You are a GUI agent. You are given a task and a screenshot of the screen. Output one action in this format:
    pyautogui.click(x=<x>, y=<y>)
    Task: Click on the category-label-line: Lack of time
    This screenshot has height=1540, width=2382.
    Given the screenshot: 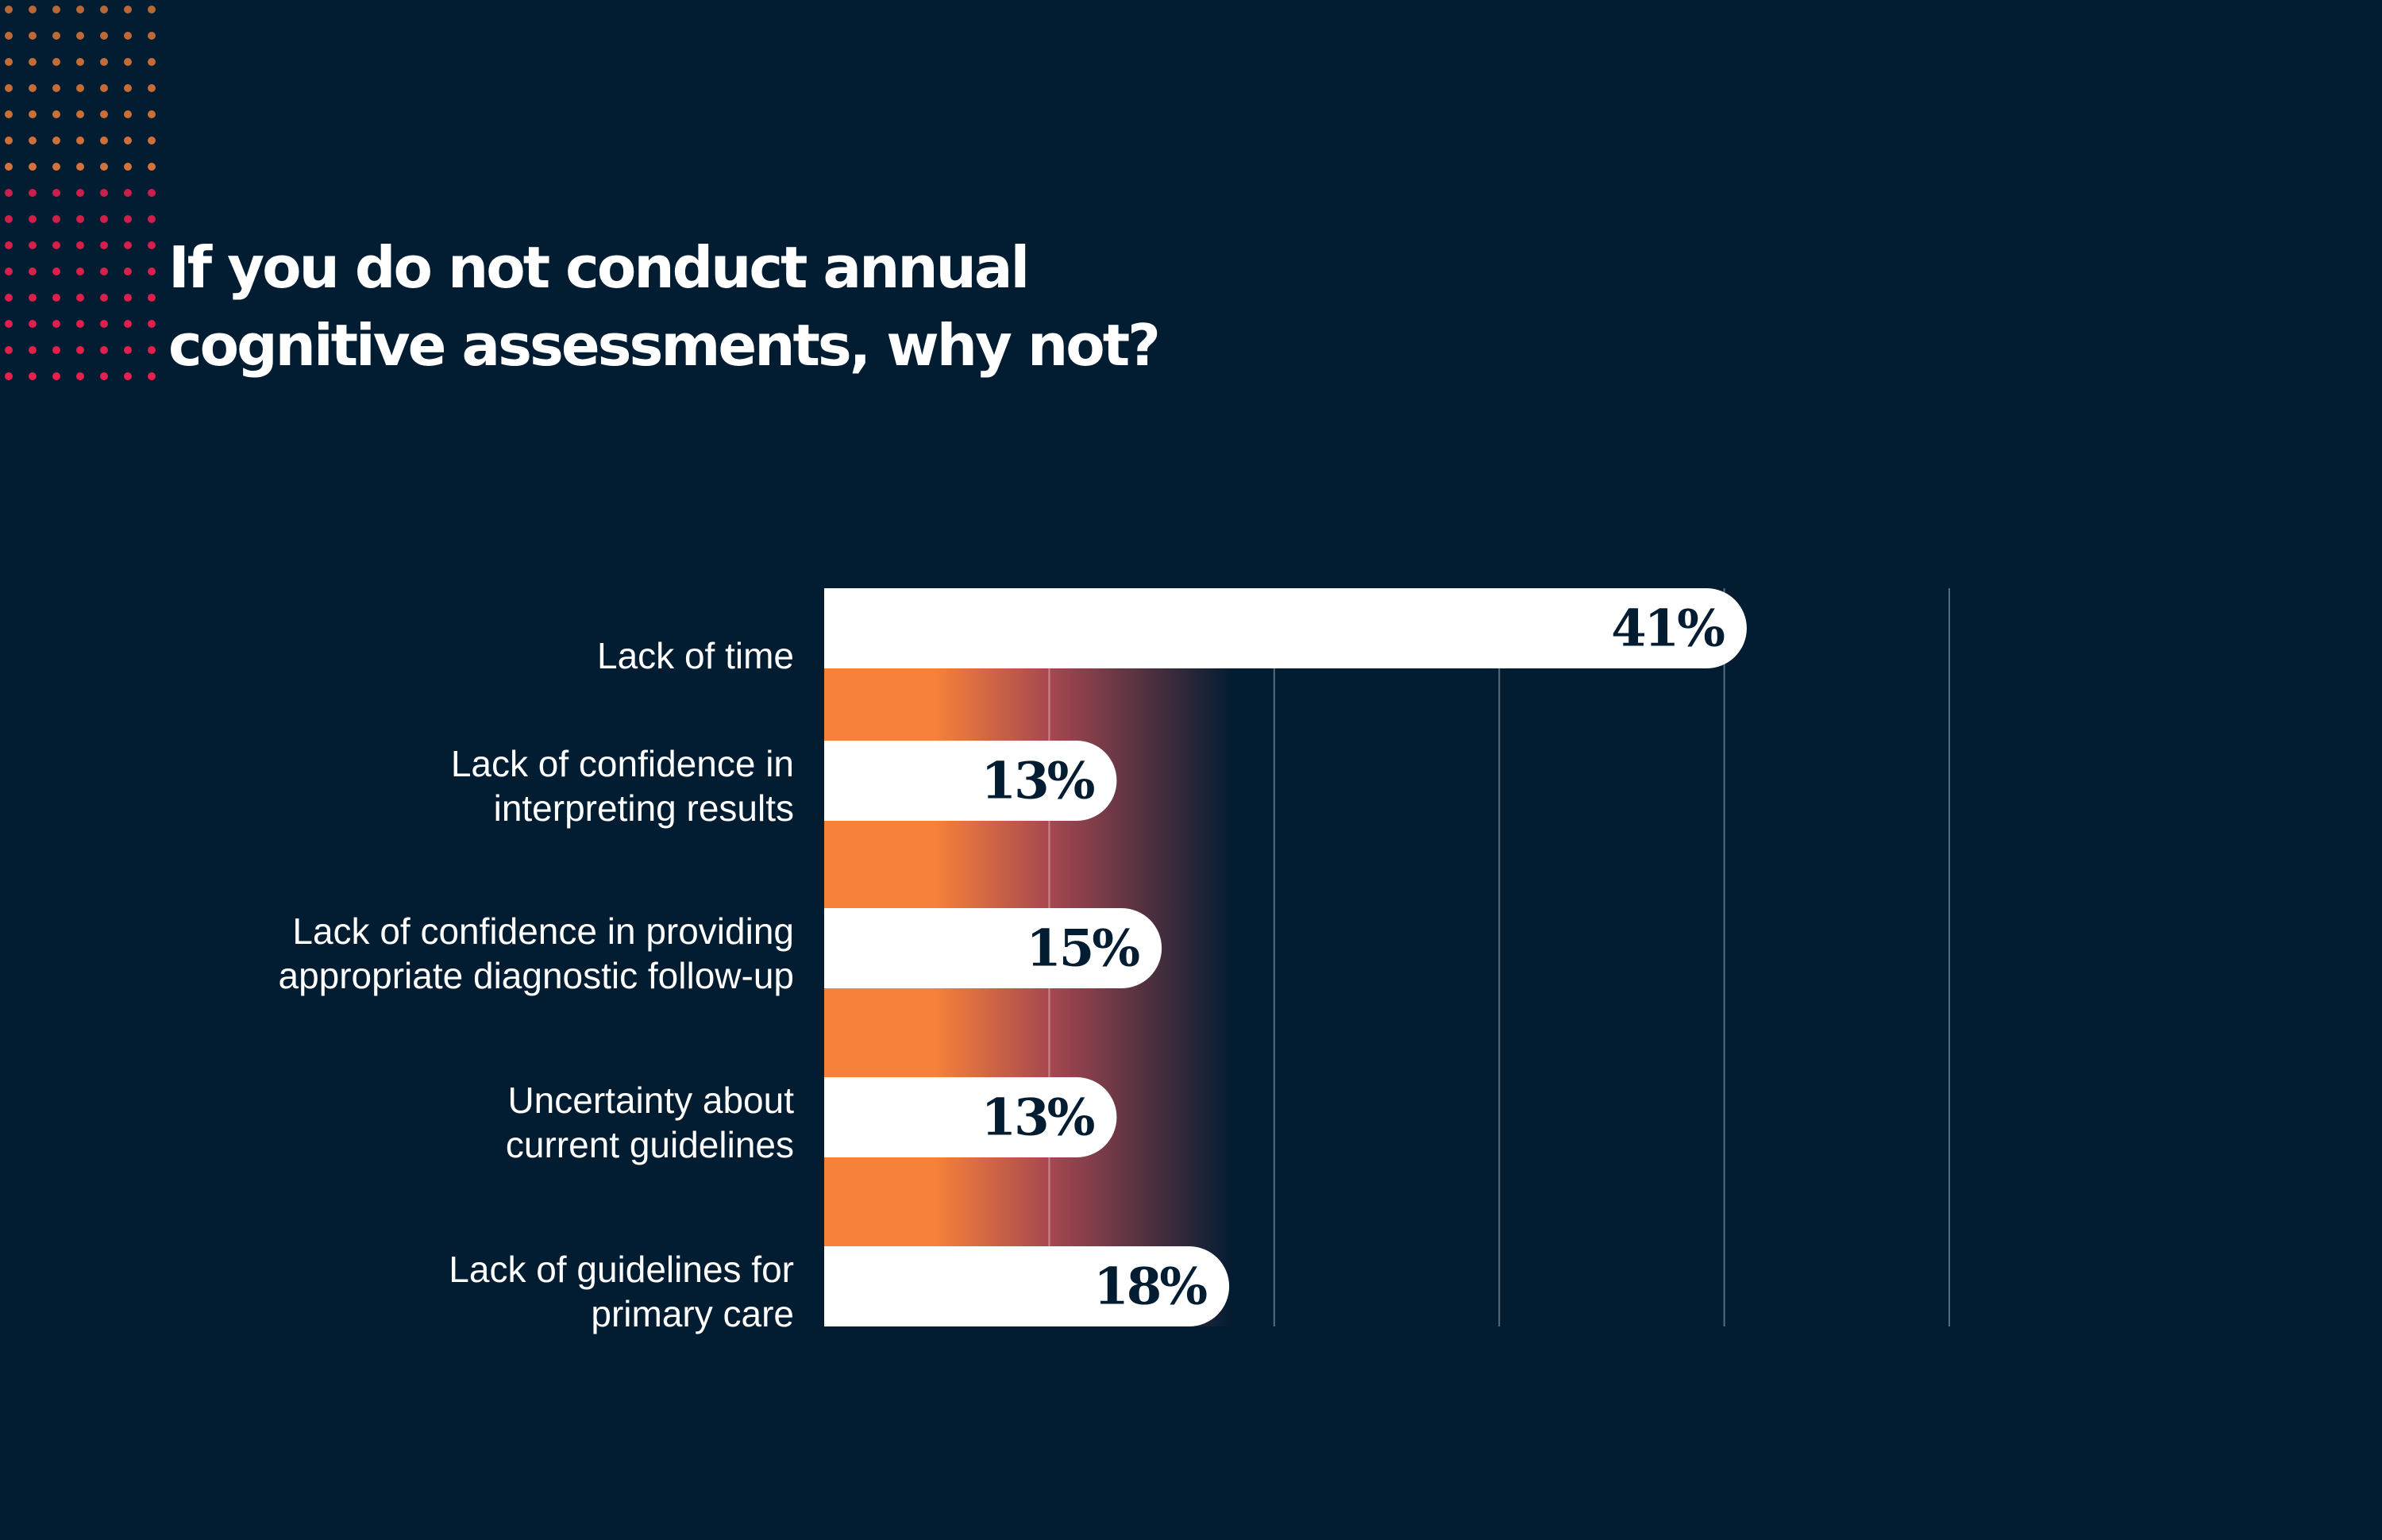 What is the action you would take?
    pyautogui.click(x=695, y=655)
    